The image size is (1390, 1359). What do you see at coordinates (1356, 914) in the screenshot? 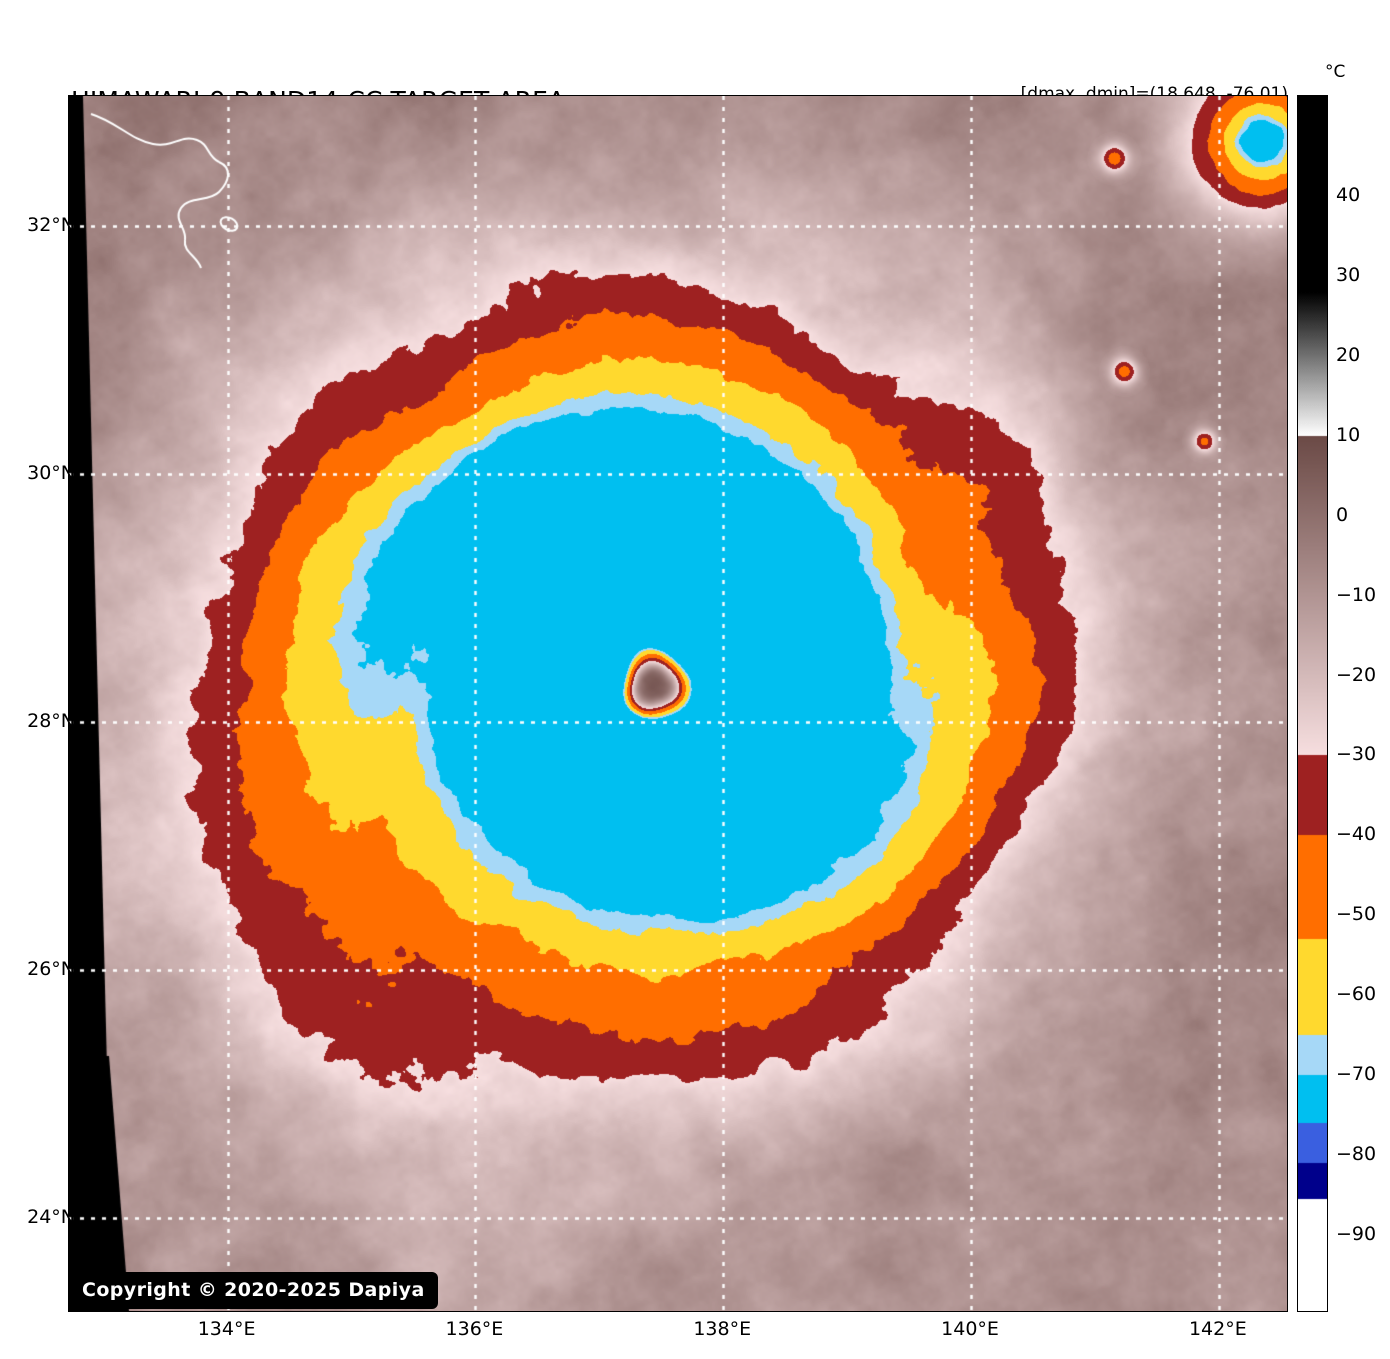
I see `colorbar-tick-label: −50` at bounding box center [1356, 914].